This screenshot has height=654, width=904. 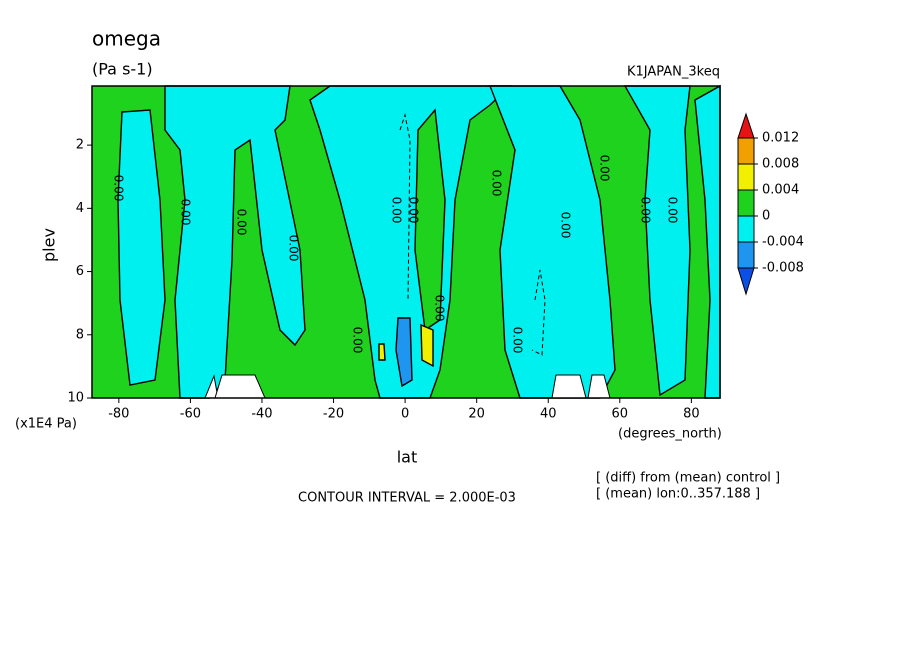 What do you see at coordinates (620, 414) in the screenshot?
I see `x-tick-label: 60` at bounding box center [620, 414].